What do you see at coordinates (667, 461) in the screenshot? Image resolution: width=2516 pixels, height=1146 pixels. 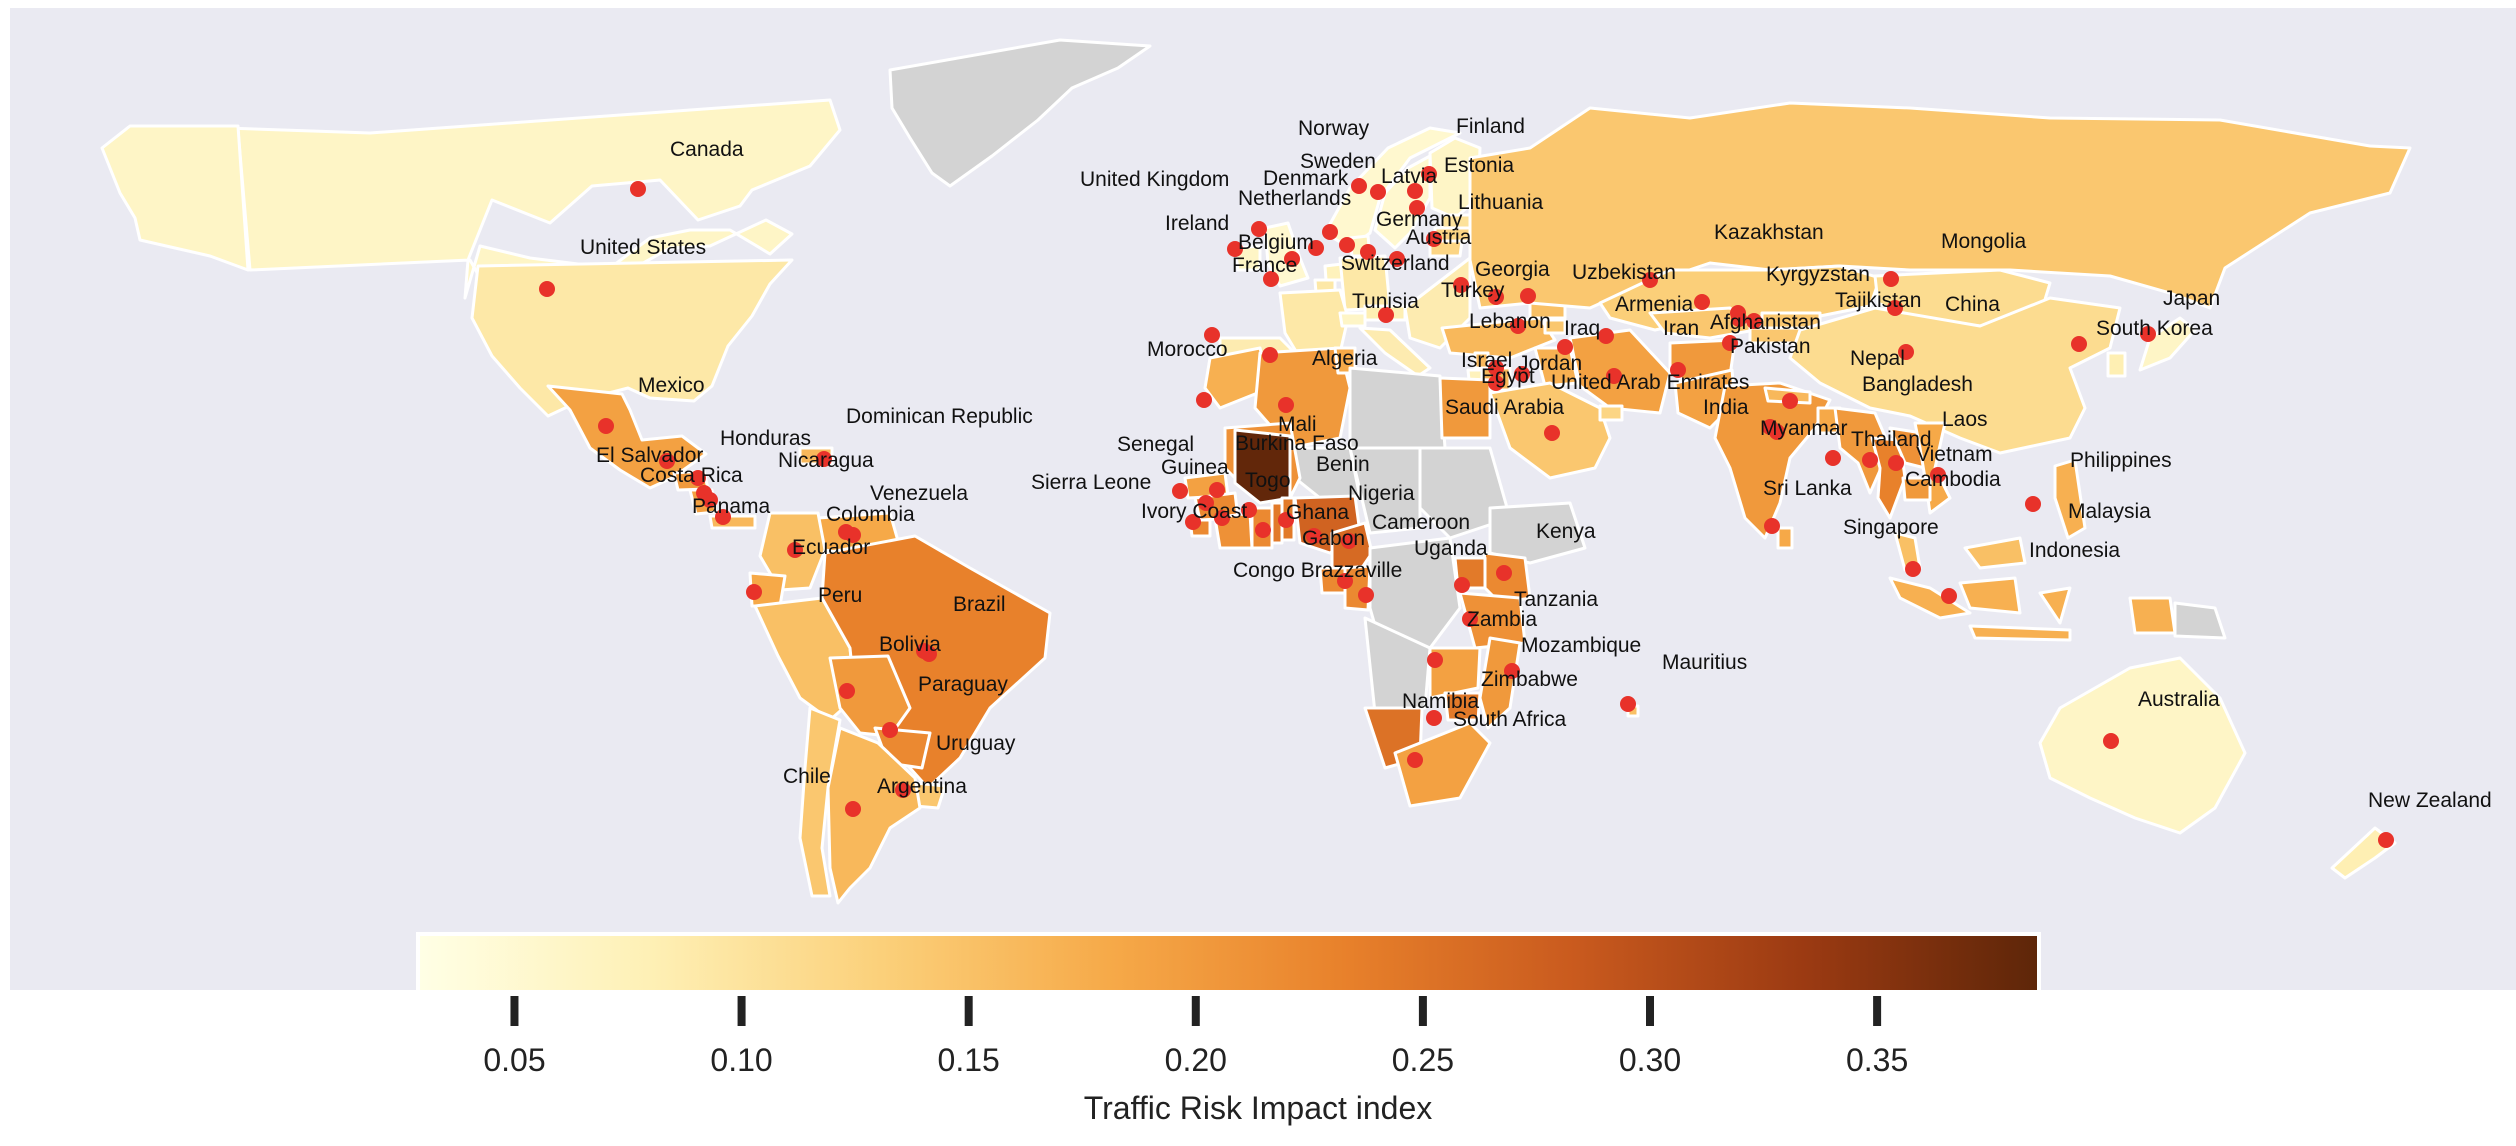 I see `country-marker-honduras` at bounding box center [667, 461].